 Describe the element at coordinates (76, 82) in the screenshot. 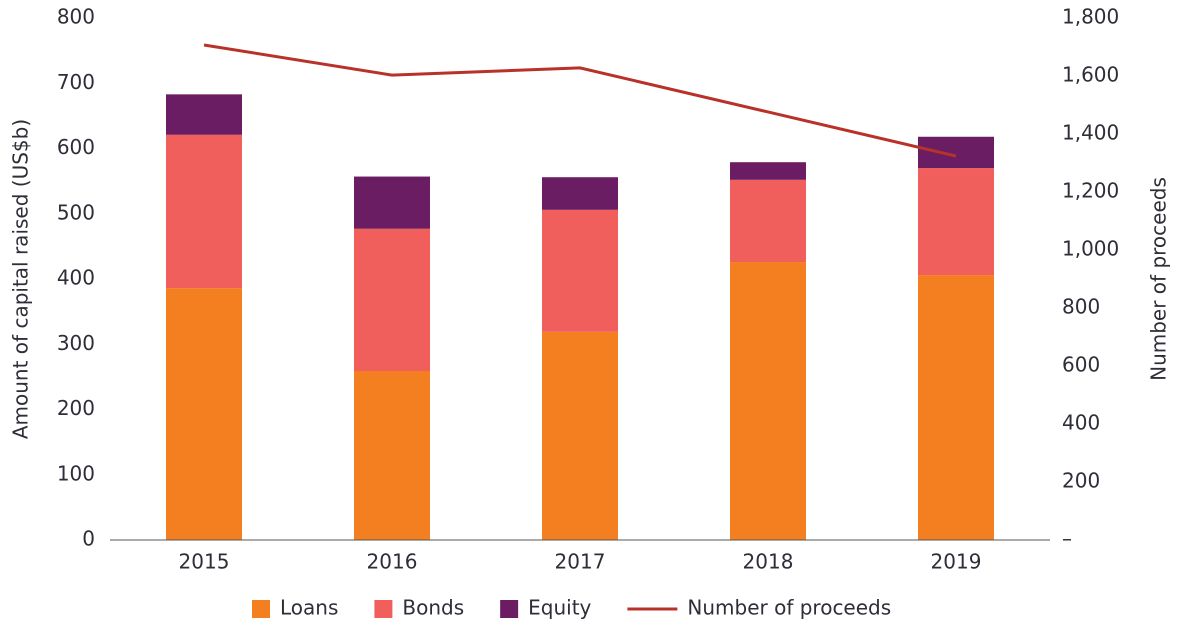

I see `y-tick-label: 700` at that location.